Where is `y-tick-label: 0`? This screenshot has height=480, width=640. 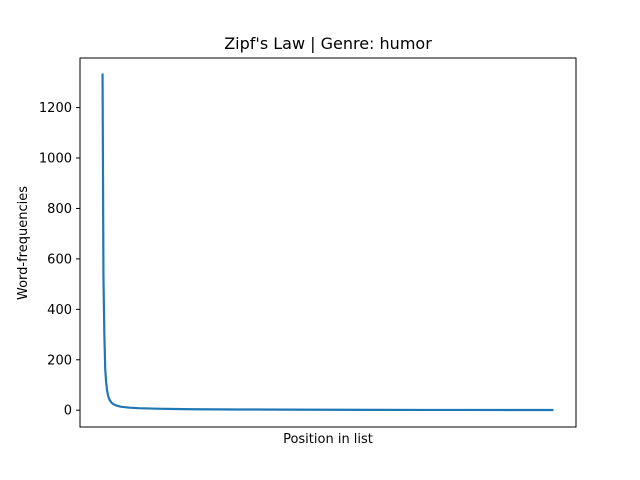 y-tick-label: 0 is located at coordinates (68, 411).